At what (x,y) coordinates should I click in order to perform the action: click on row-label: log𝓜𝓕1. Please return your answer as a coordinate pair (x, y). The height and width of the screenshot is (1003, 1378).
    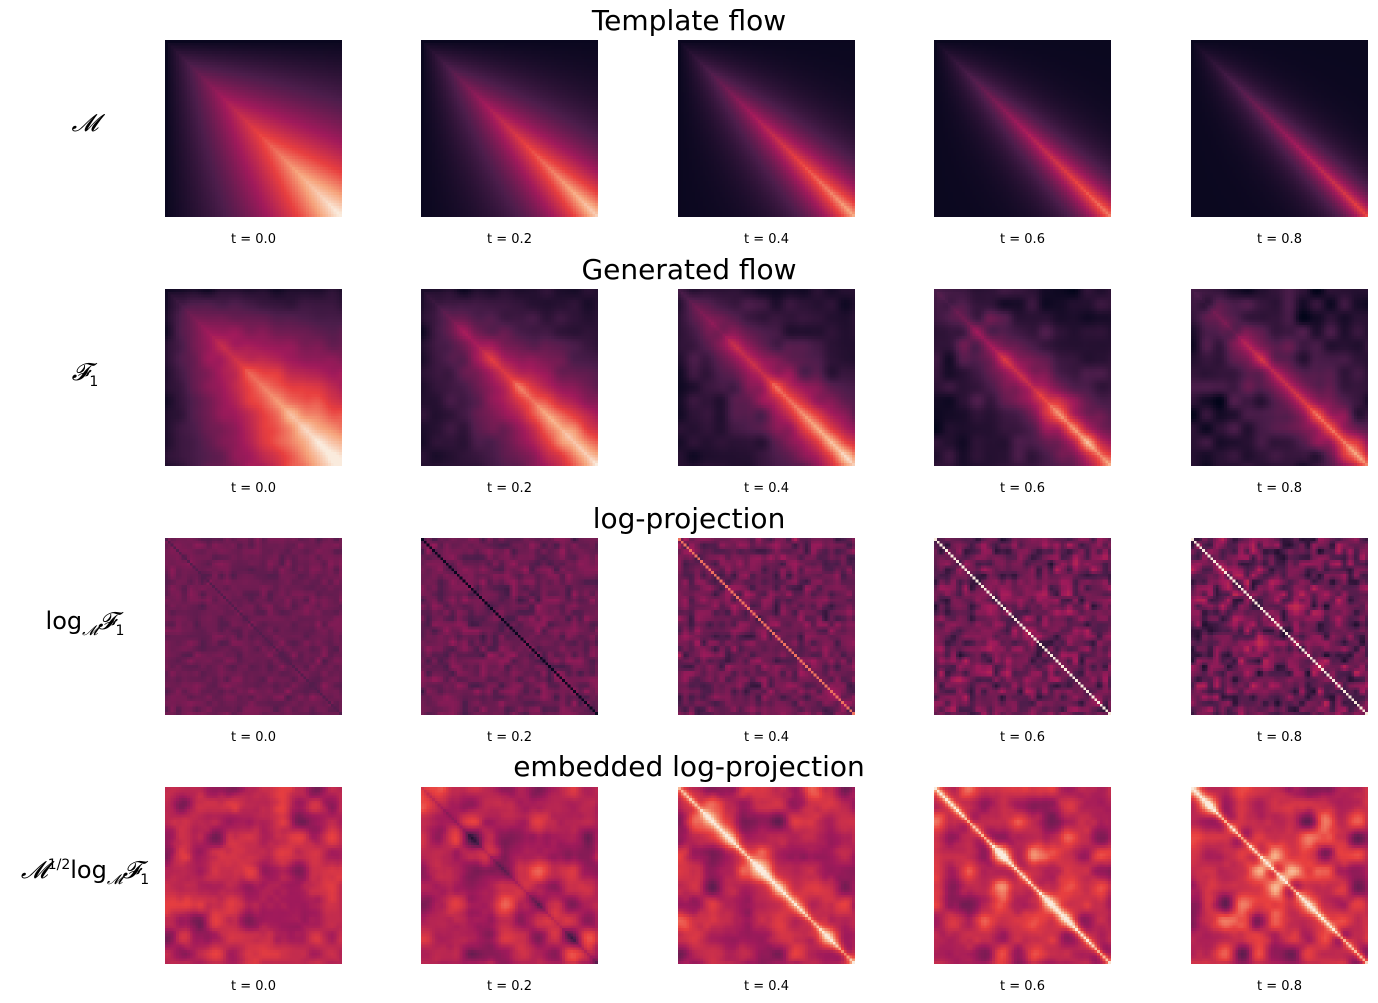
    Looking at the image, I should click on (85, 623).